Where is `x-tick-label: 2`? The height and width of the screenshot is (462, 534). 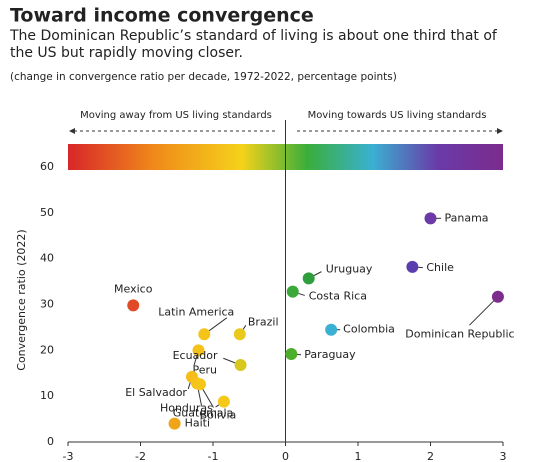
x-tick-label: 2 is located at coordinates (430, 456).